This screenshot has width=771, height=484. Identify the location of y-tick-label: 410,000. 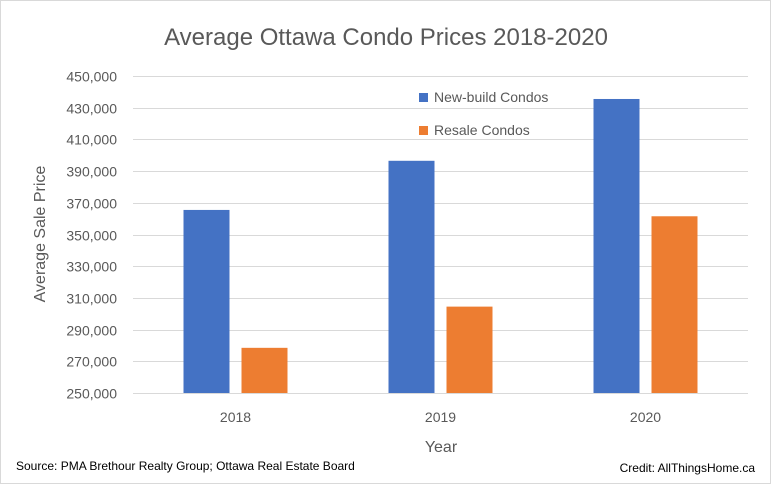
(91, 140).